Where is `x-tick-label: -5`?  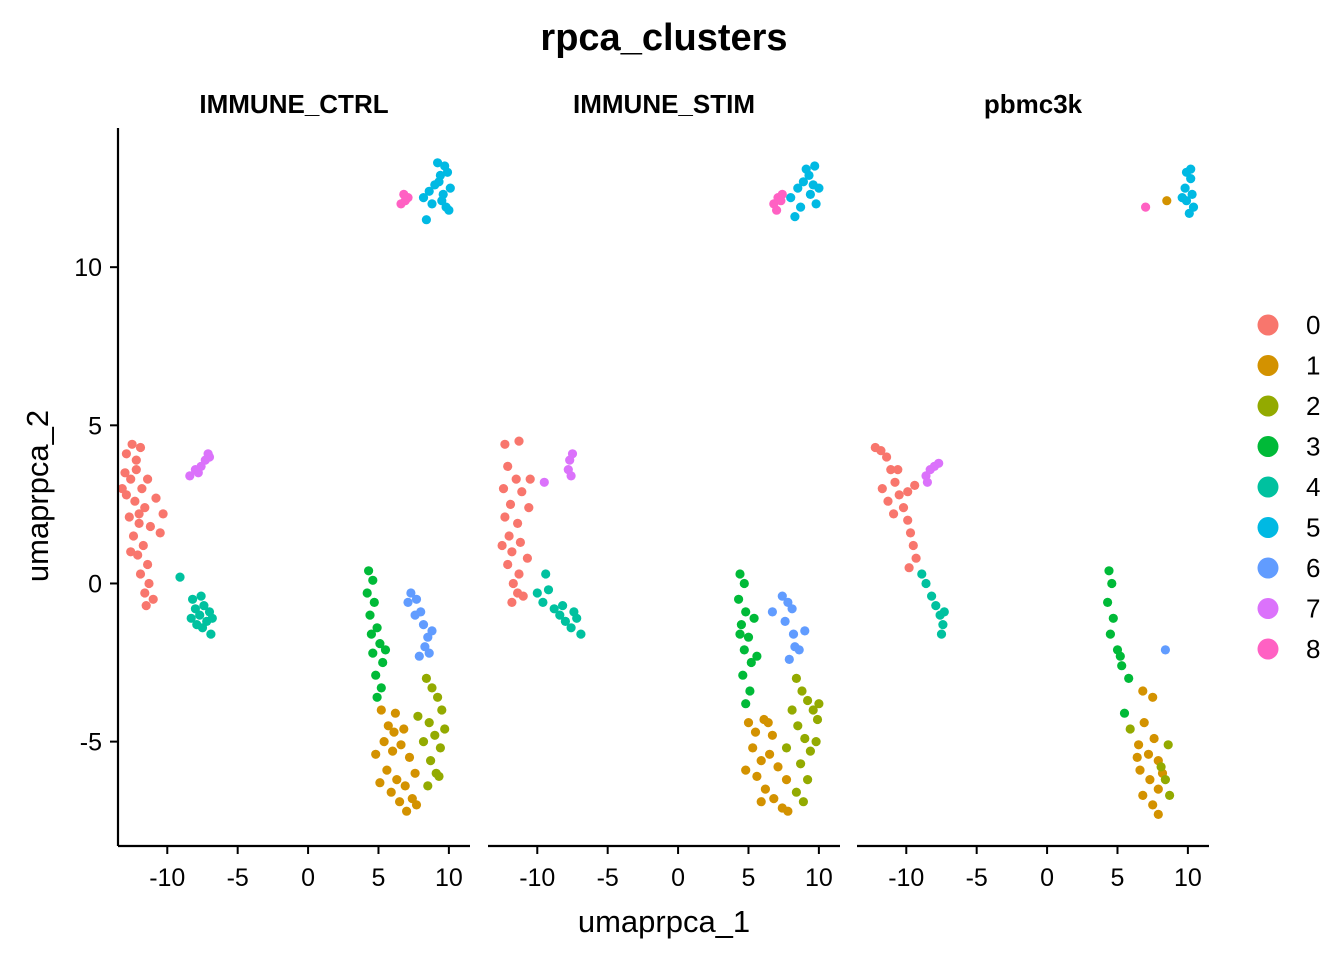 x-tick-label: -5 is located at coordinates (608, 878).